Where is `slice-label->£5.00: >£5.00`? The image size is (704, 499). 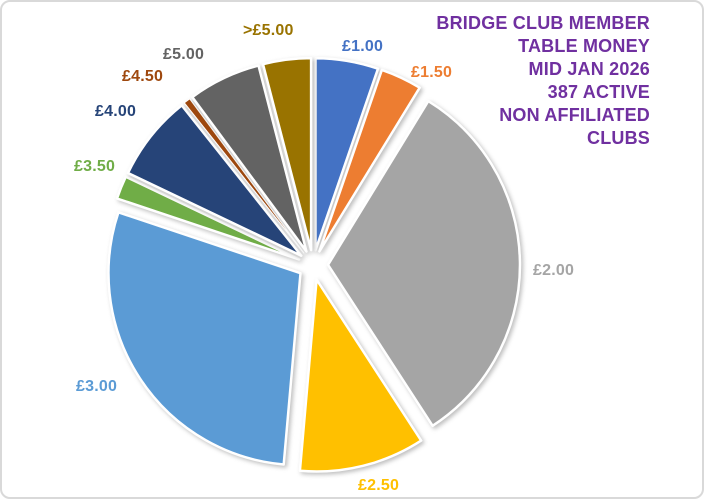 slice-label->£5.00: >£5.00 is located at coordinates (268, 30).